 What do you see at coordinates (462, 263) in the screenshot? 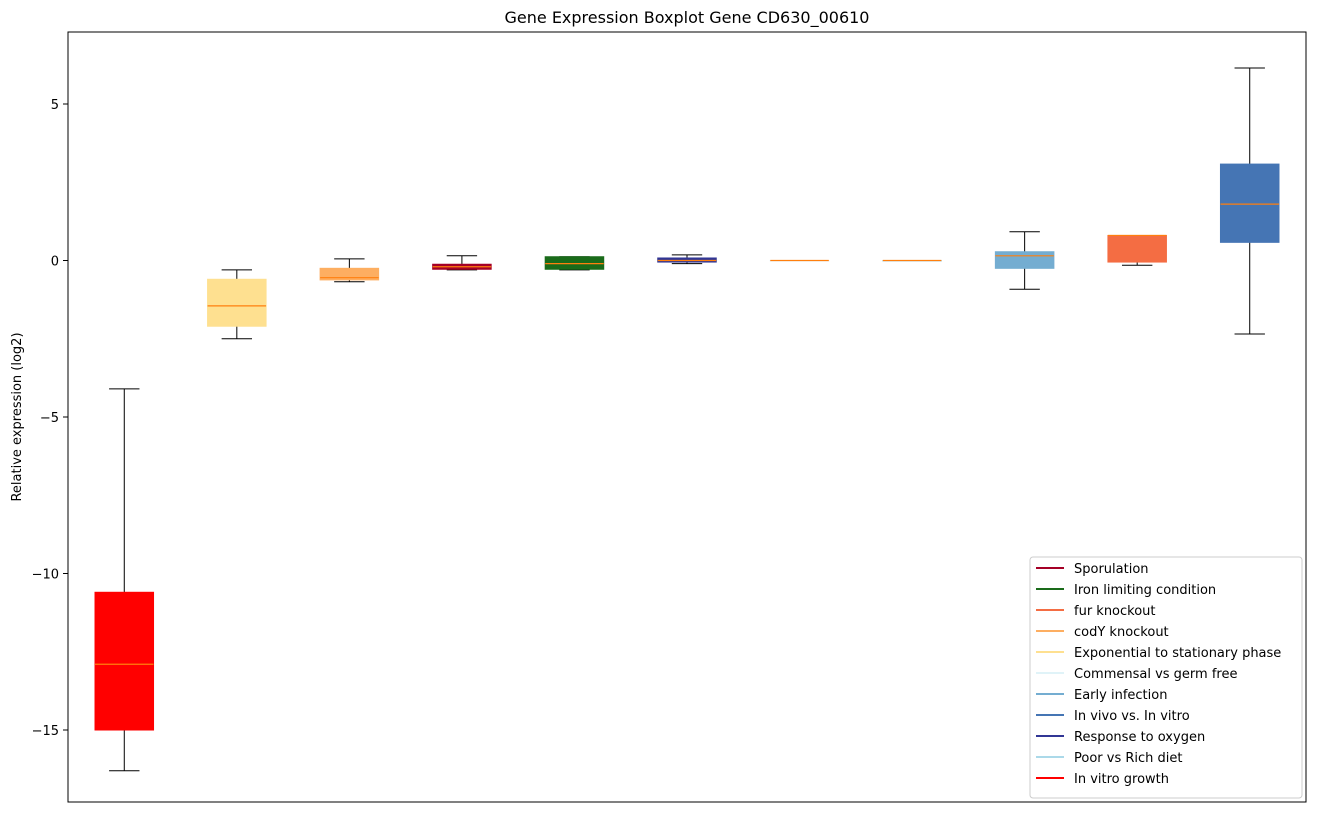
I see `box-sporulation` at bounding box center [462, 263].